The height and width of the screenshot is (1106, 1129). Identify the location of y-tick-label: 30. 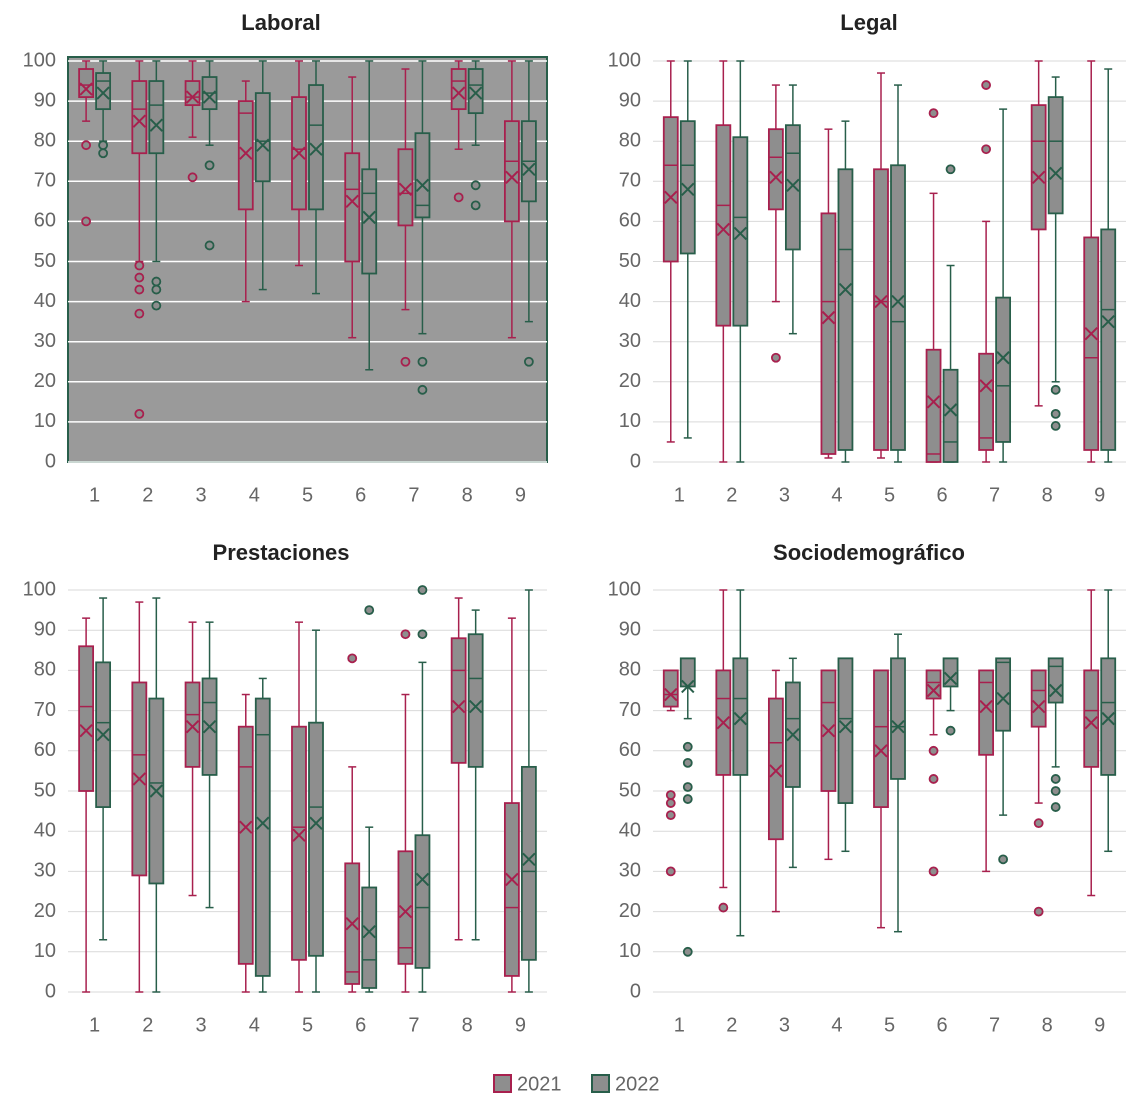
(630, 871).